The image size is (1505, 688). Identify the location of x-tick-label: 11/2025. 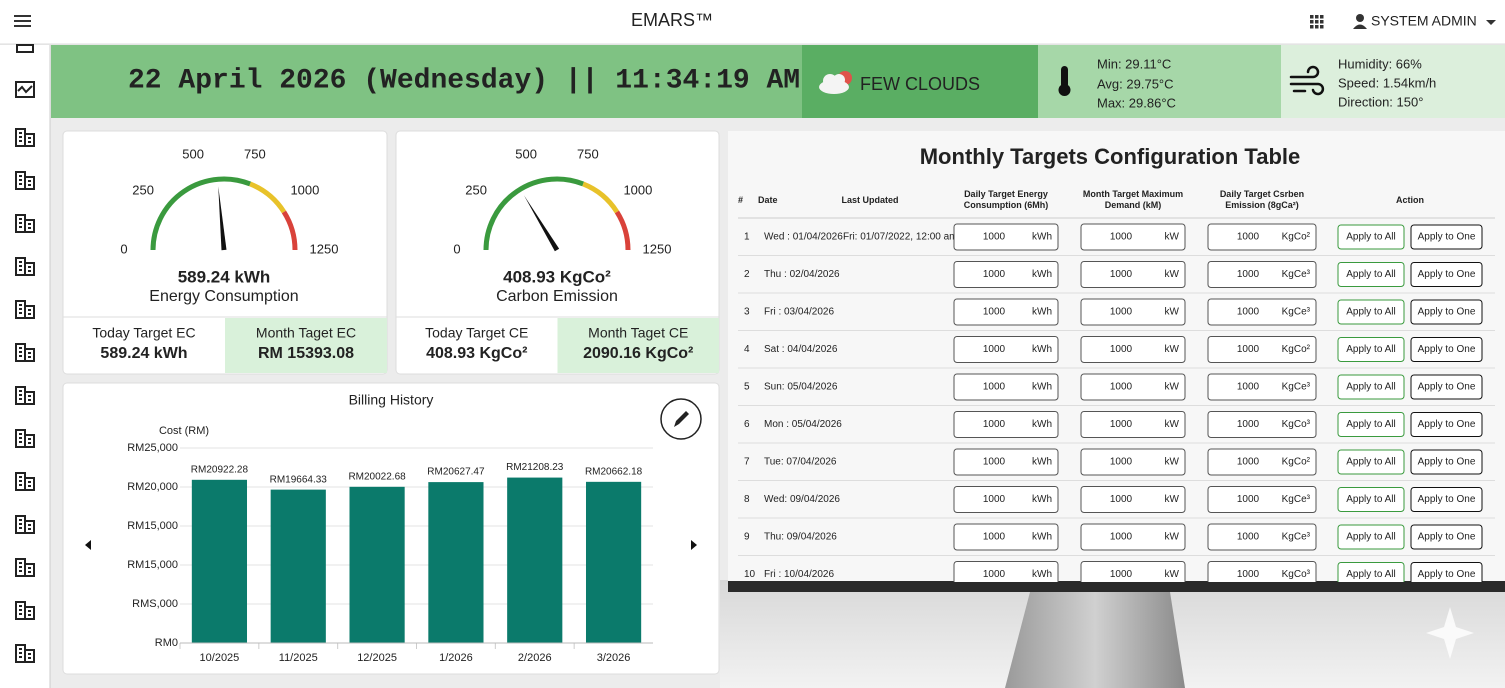
(298, 658).